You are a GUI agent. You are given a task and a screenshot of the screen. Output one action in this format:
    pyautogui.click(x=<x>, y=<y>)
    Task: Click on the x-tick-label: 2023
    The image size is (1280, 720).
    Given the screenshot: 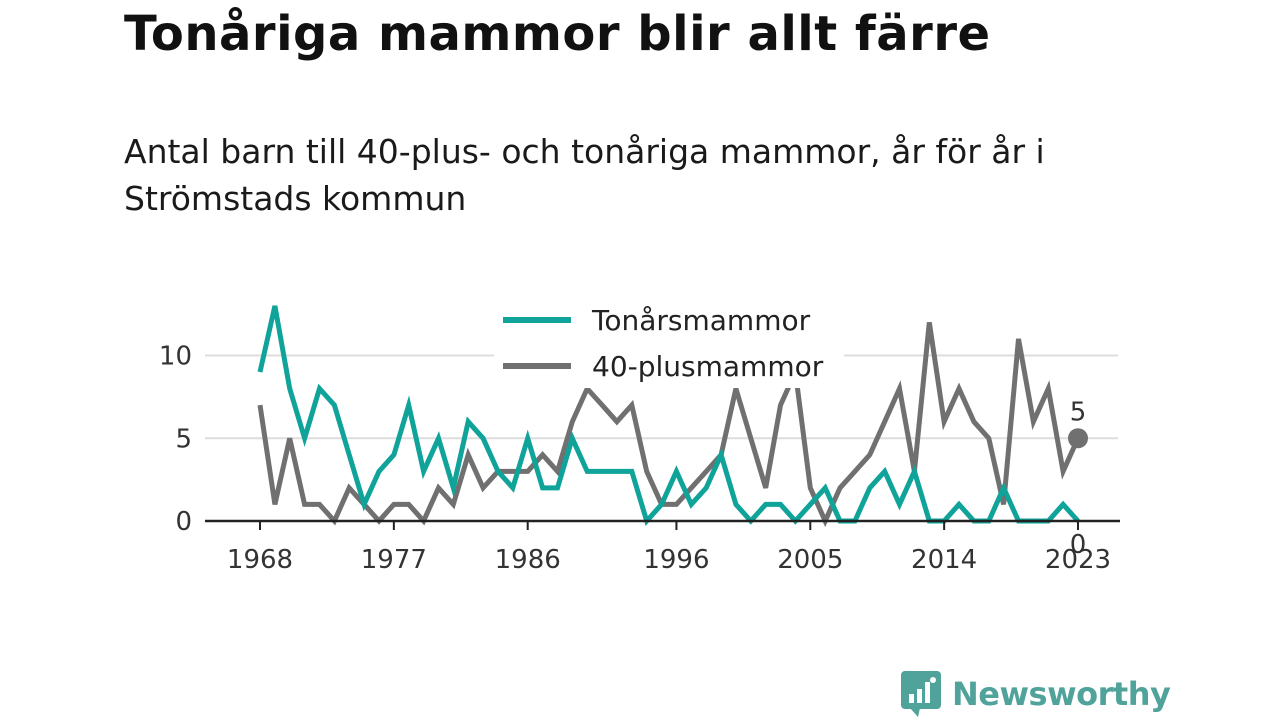 What is the action you would take?
    pyautogui.click(x=1078, y=560)
    